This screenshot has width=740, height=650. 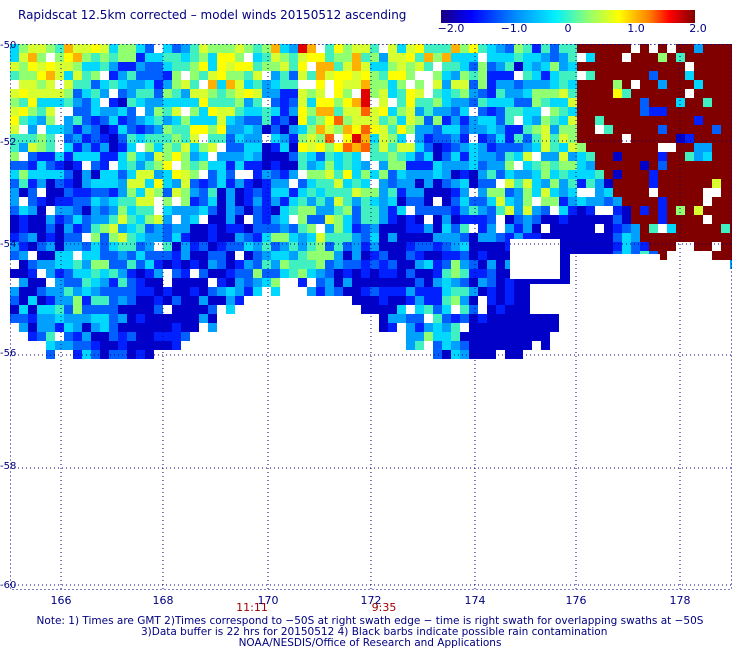 I want to click on lat-label: -60, so click(x=8, y=585).